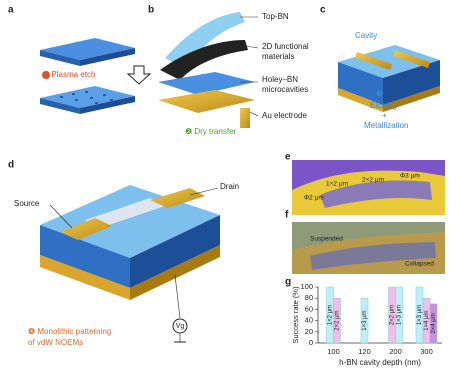 The width and height of the screenshot is (474, 370). Describe the element at coordinates (337, 184) in the screenshot. I see `micro-label: 1×2 μm` at that location.